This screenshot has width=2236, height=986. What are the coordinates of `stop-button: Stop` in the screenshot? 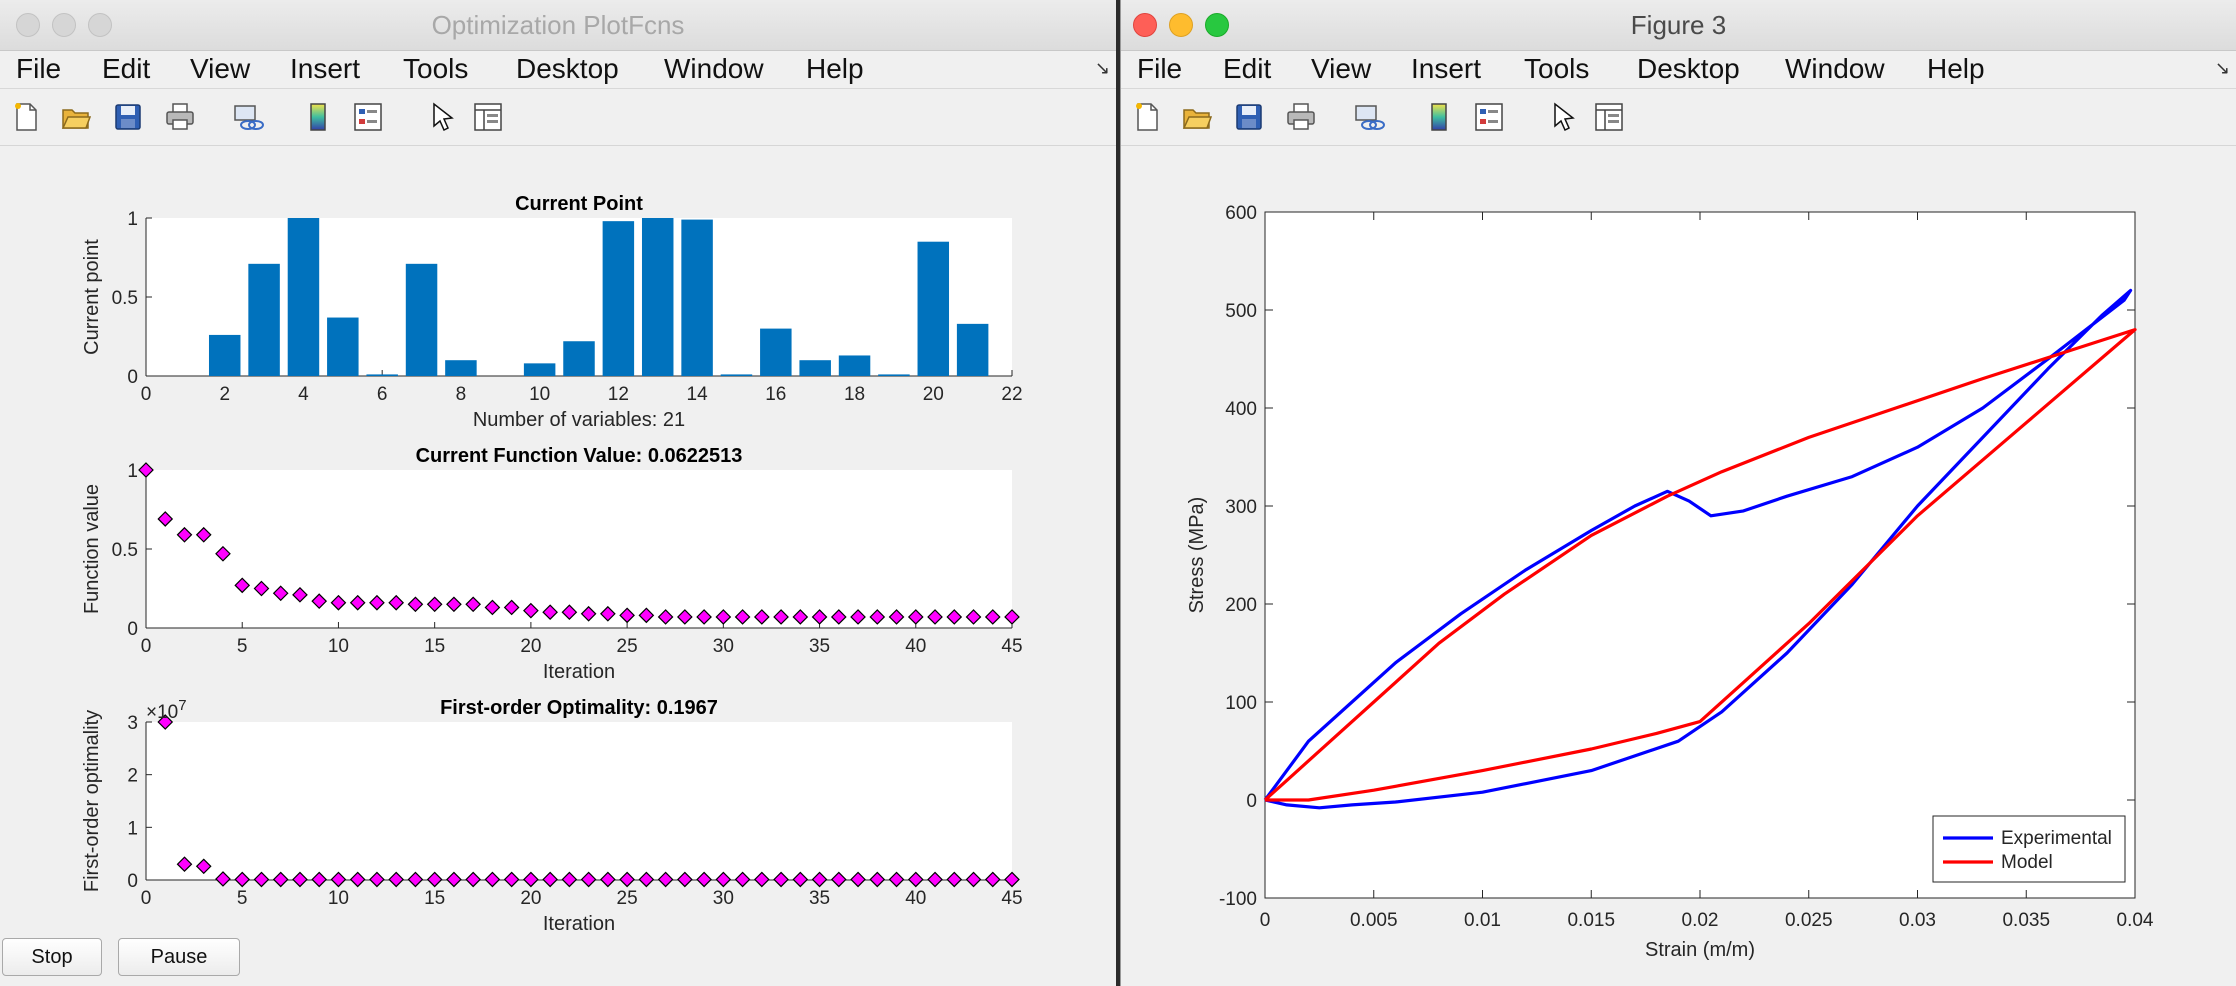 It's located at (52, 957).